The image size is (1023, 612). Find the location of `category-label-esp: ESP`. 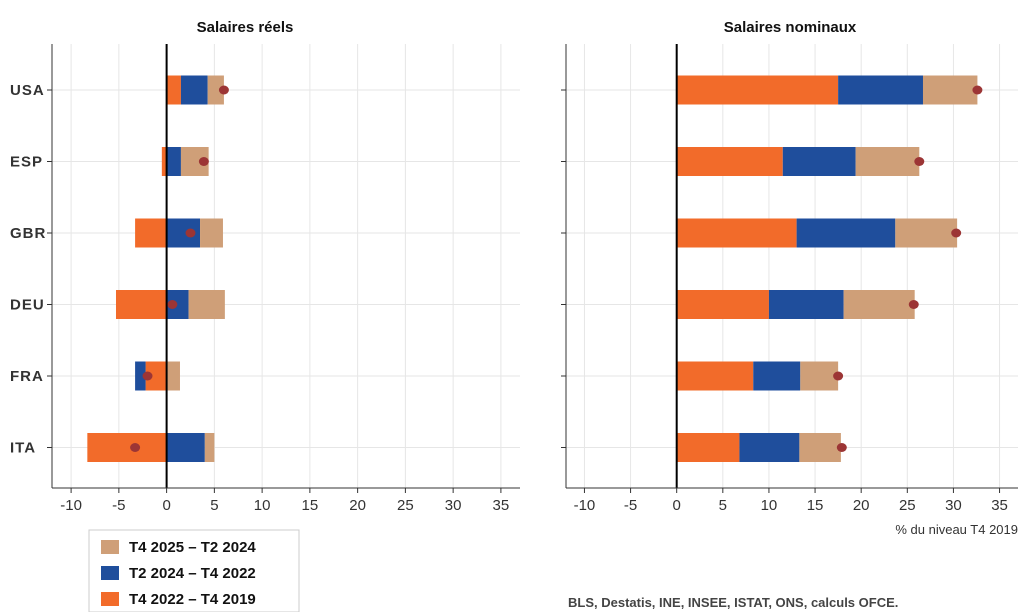

category-label-esp: ESP is located at coordinates (26, 162).